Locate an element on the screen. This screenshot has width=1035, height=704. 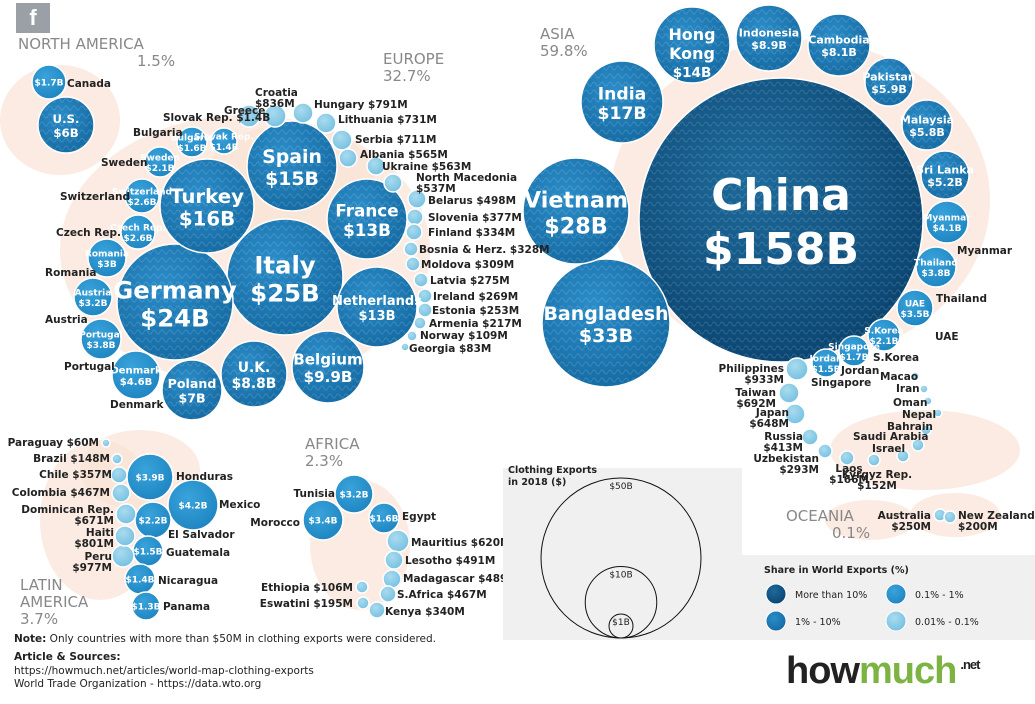
bubble-hungary is located at coordinates (303, 113).